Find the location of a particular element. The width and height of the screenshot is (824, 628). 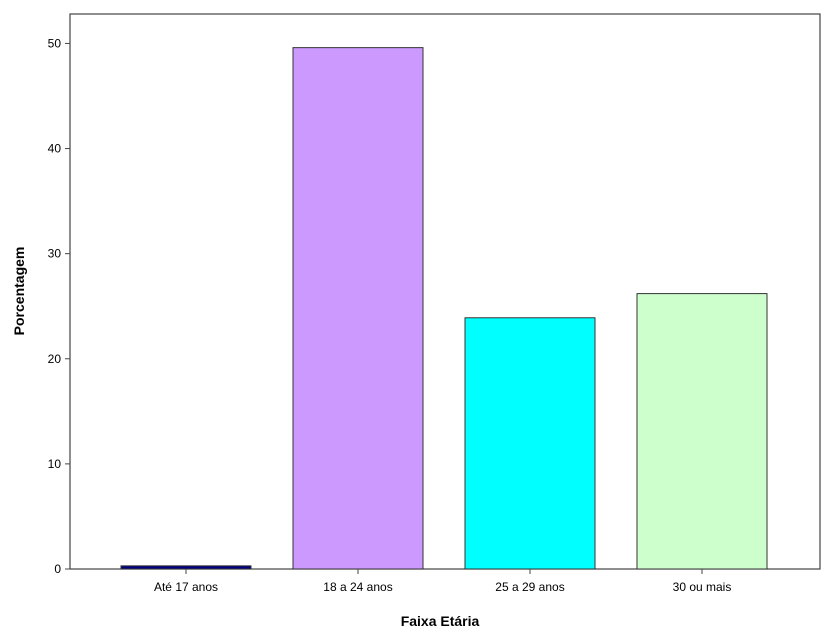

y-tick-label: 10 is located at coordinates (55, 464).